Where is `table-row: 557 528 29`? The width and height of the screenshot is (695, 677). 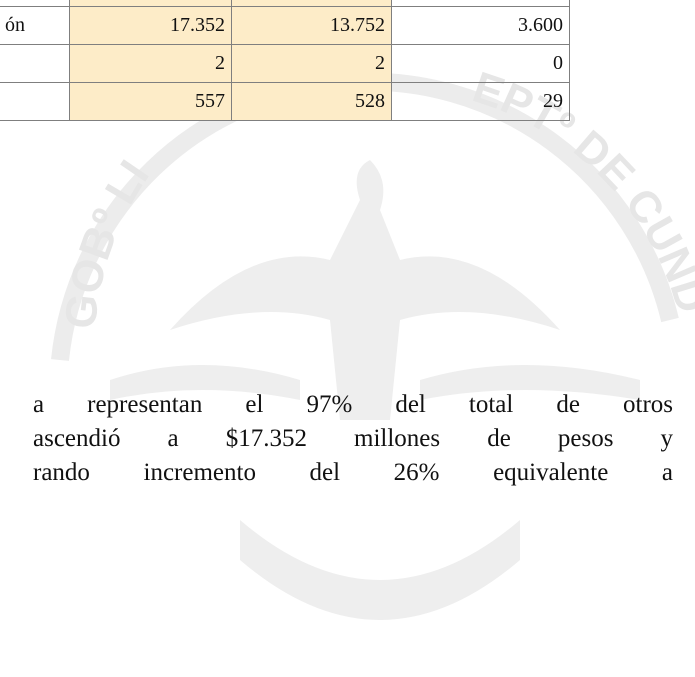
table-row: 557 528 29 is located at coordinates (285, 101).